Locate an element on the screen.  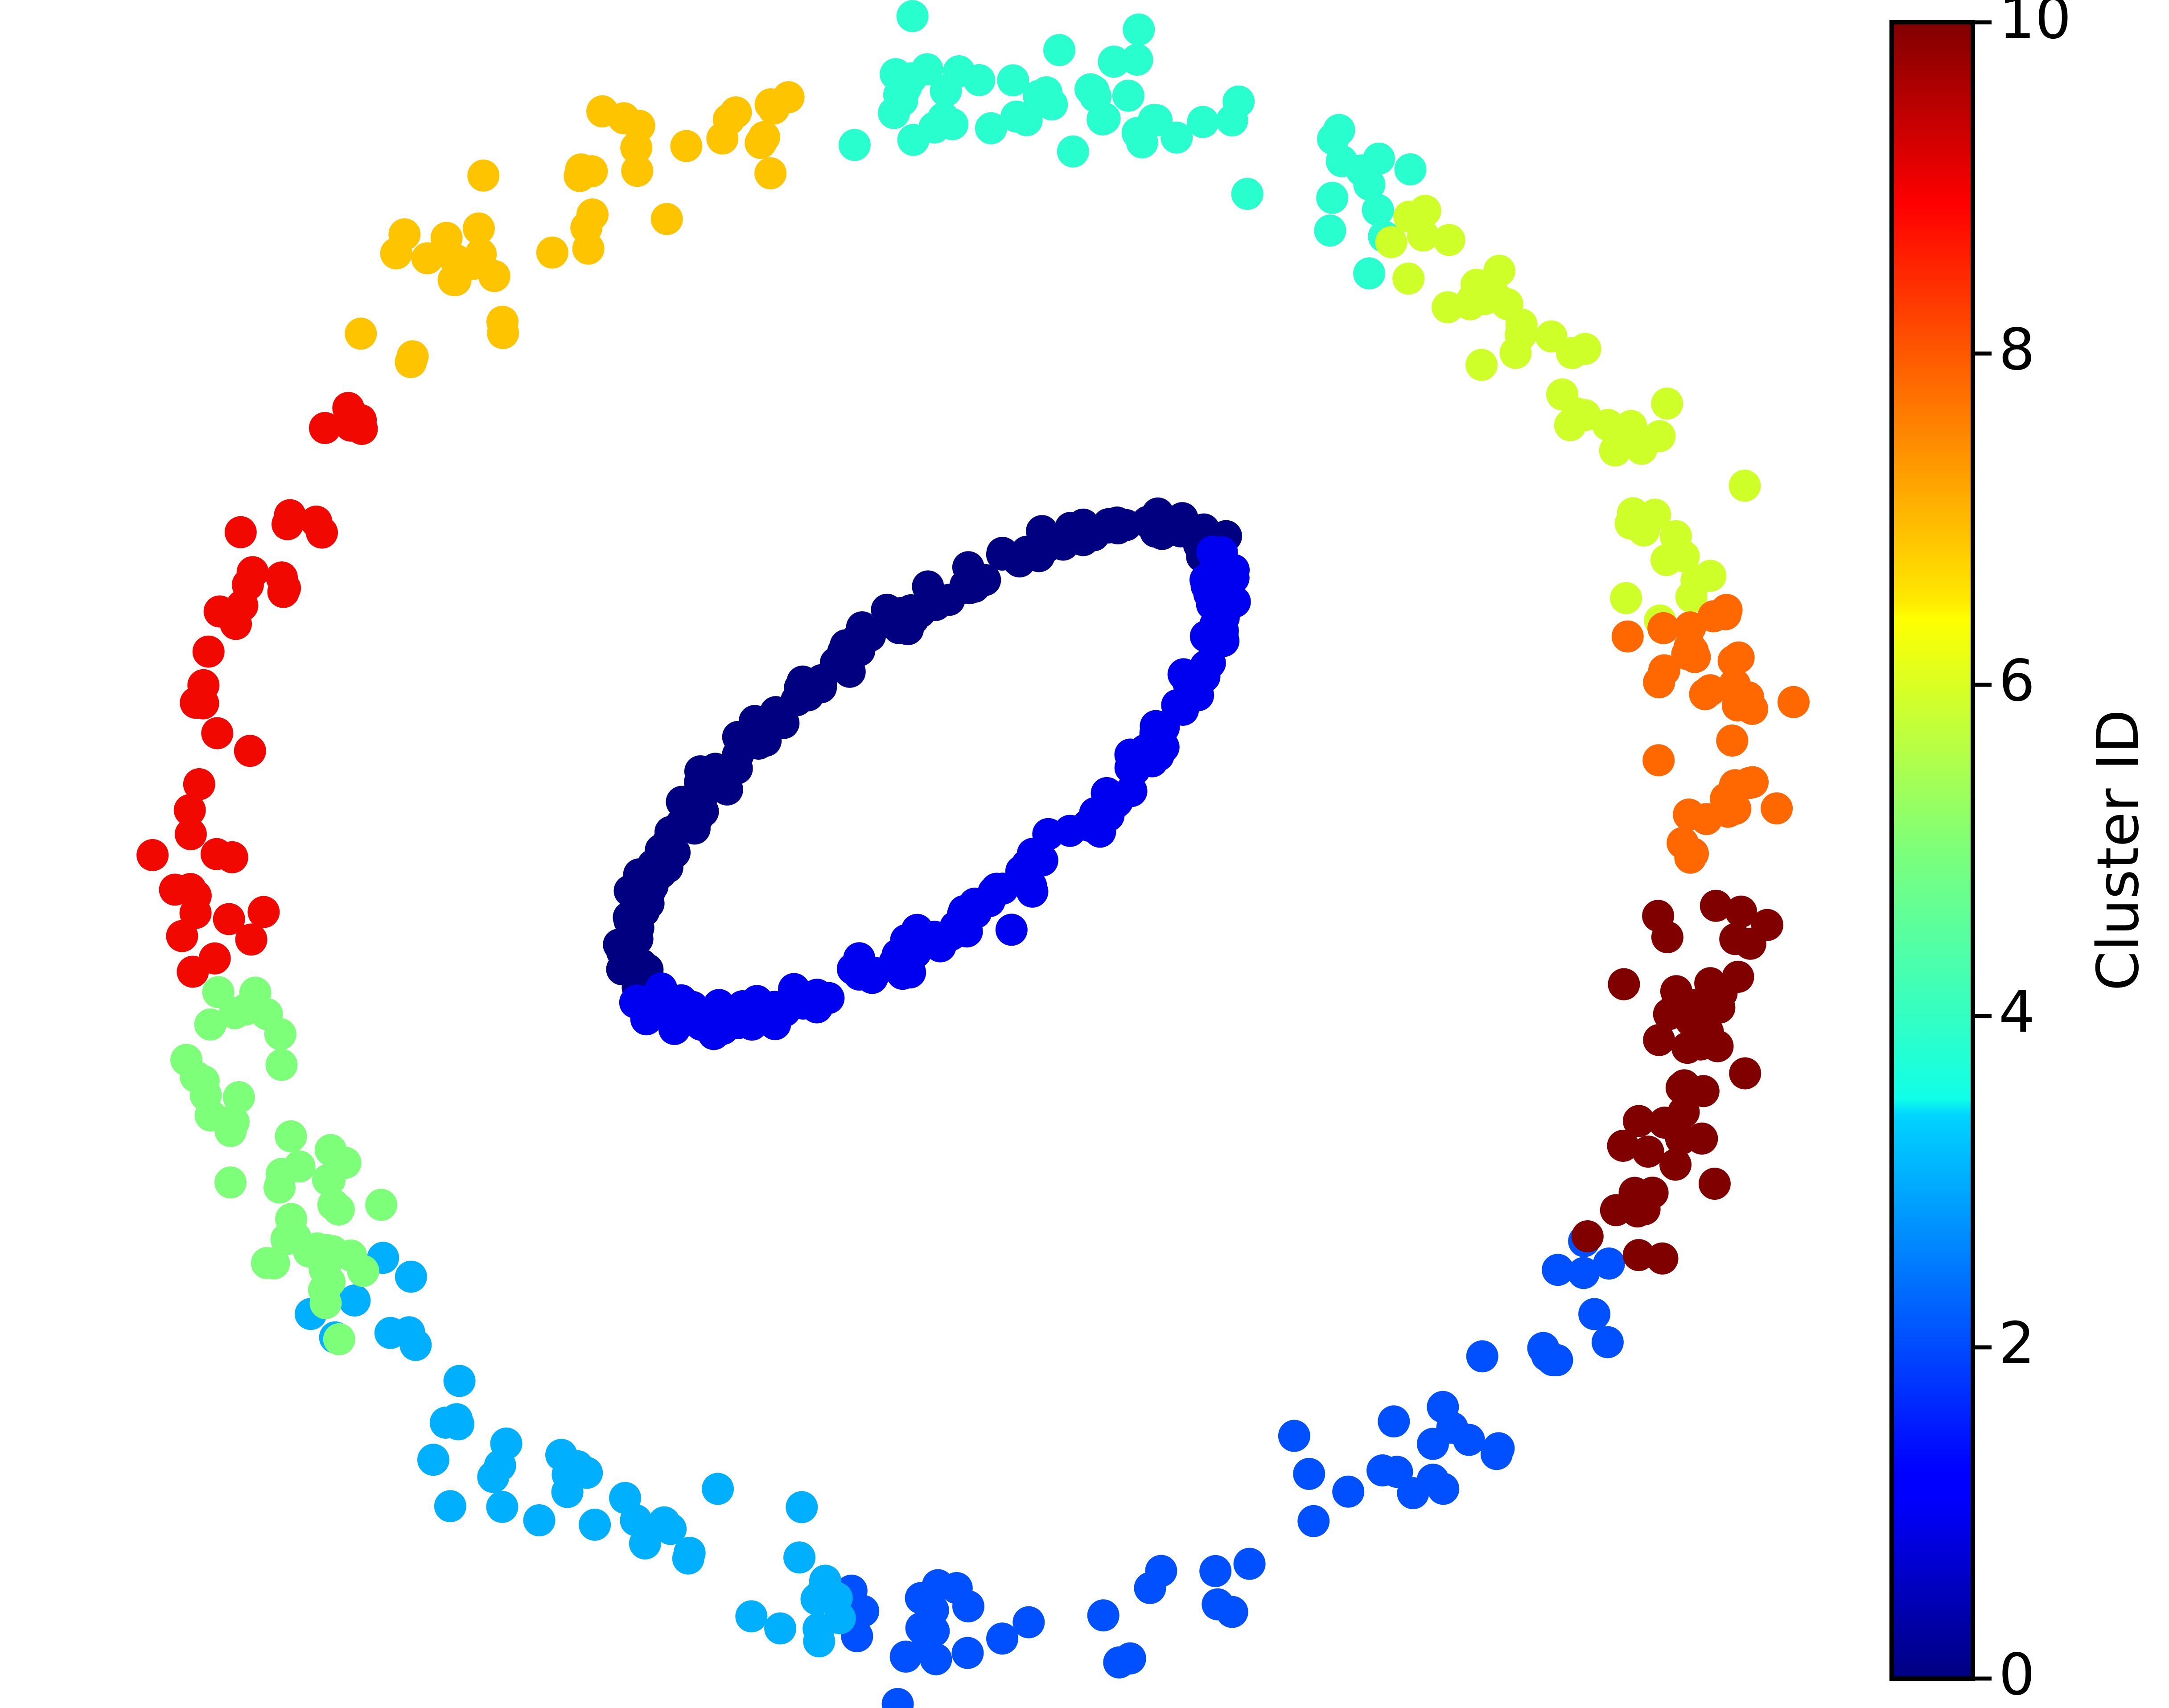
colorbar-tick-label: 2 is located at coordinates (2017, 1343).